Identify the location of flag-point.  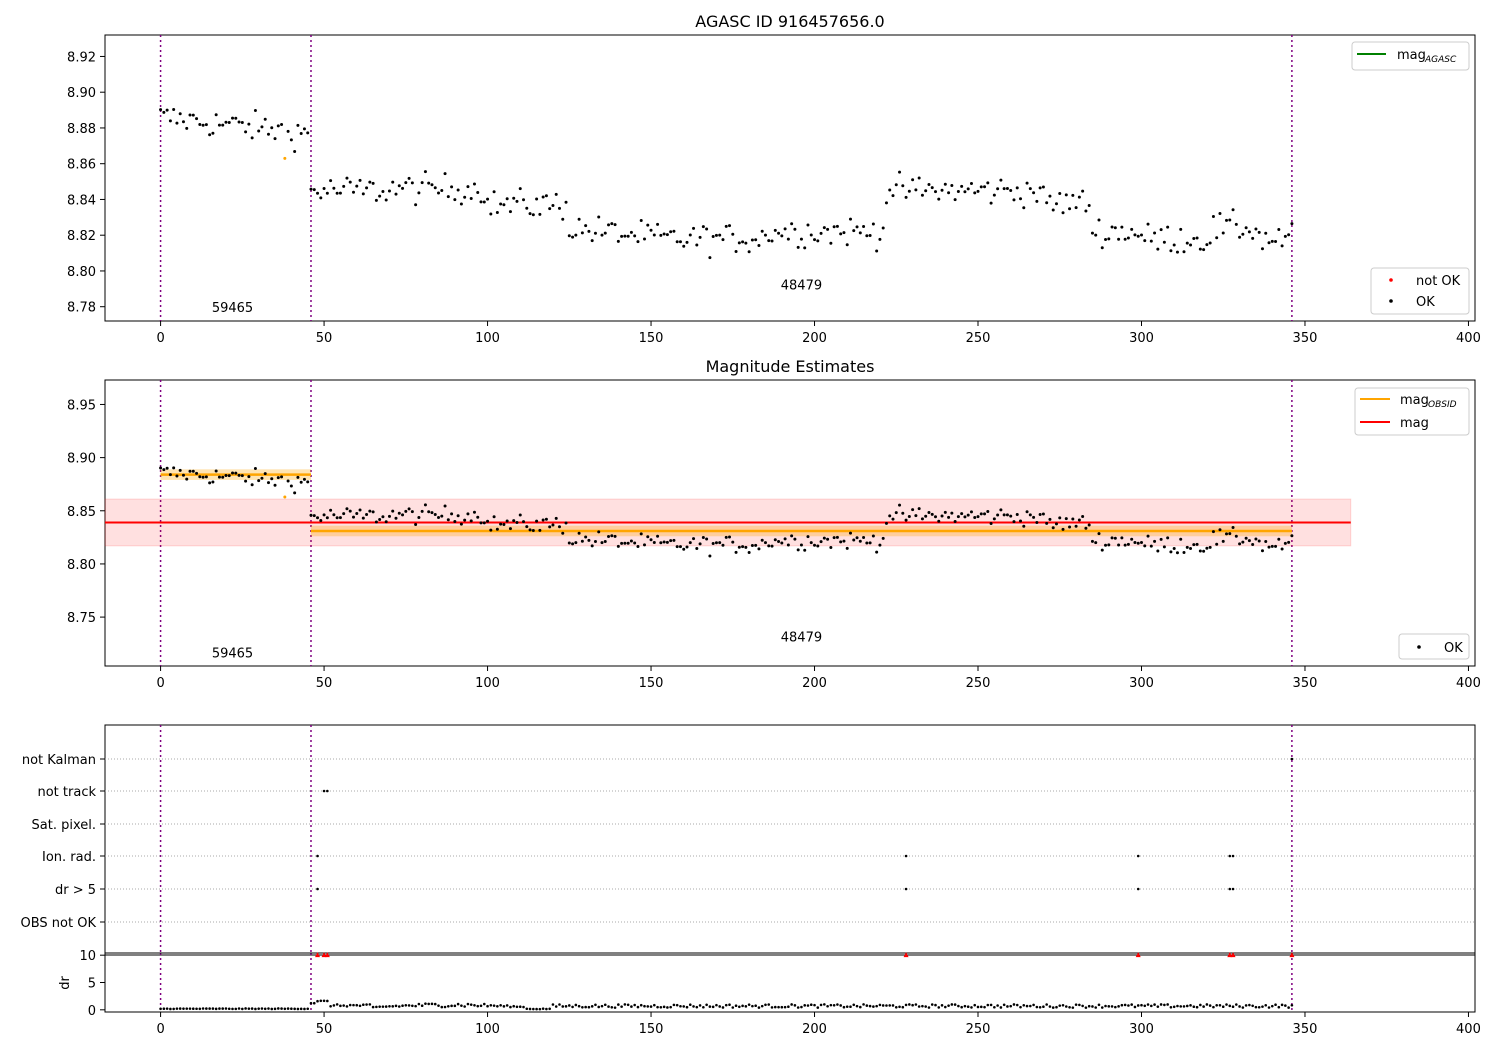
(1292, 759).